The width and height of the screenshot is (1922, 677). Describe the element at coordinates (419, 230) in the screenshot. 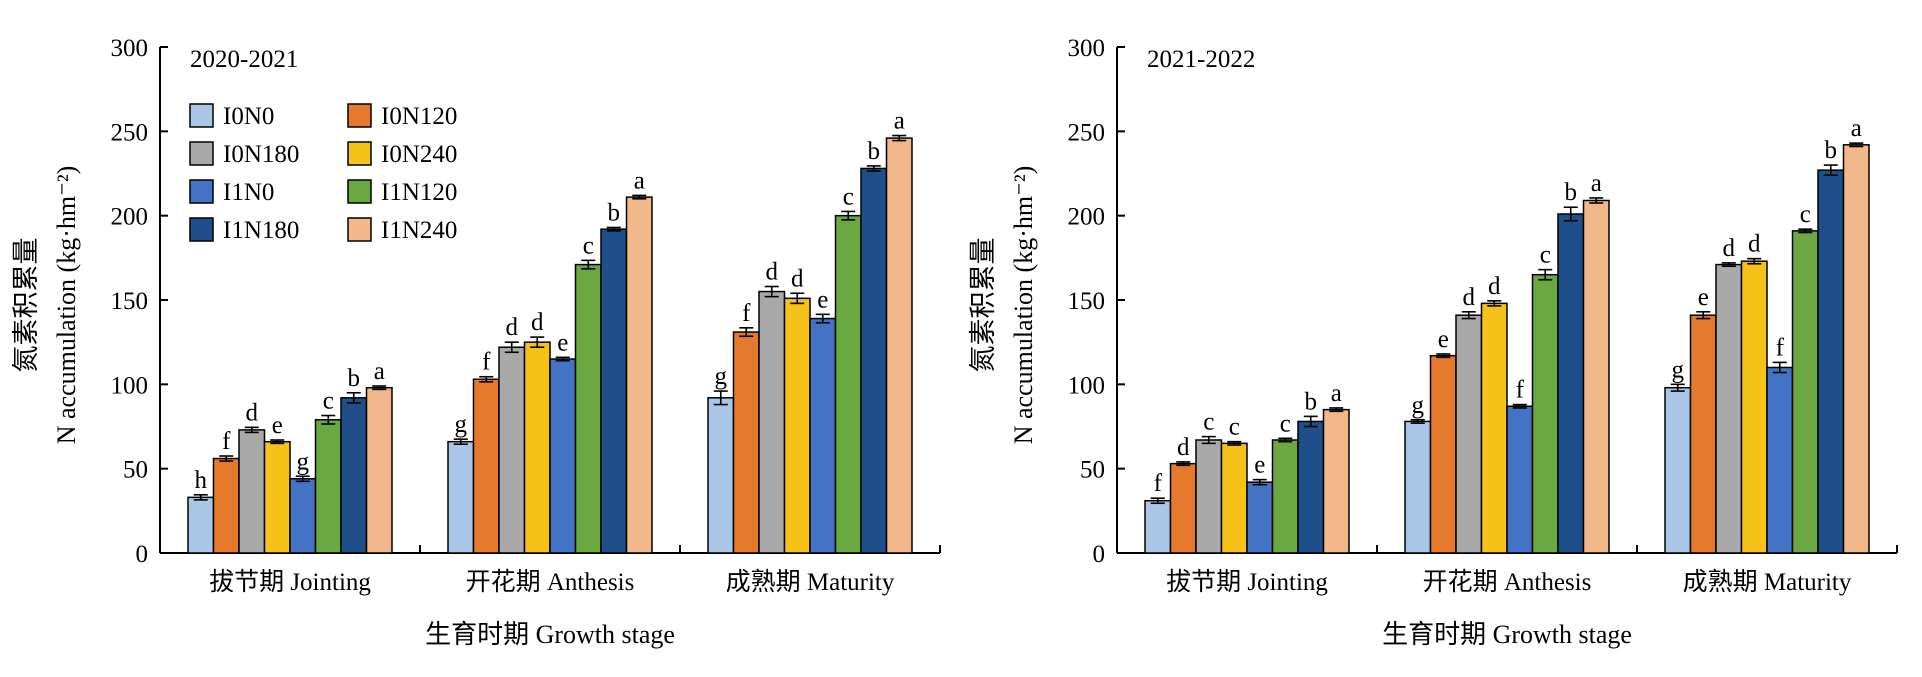

I see `legend-label: I1N240` at that location.